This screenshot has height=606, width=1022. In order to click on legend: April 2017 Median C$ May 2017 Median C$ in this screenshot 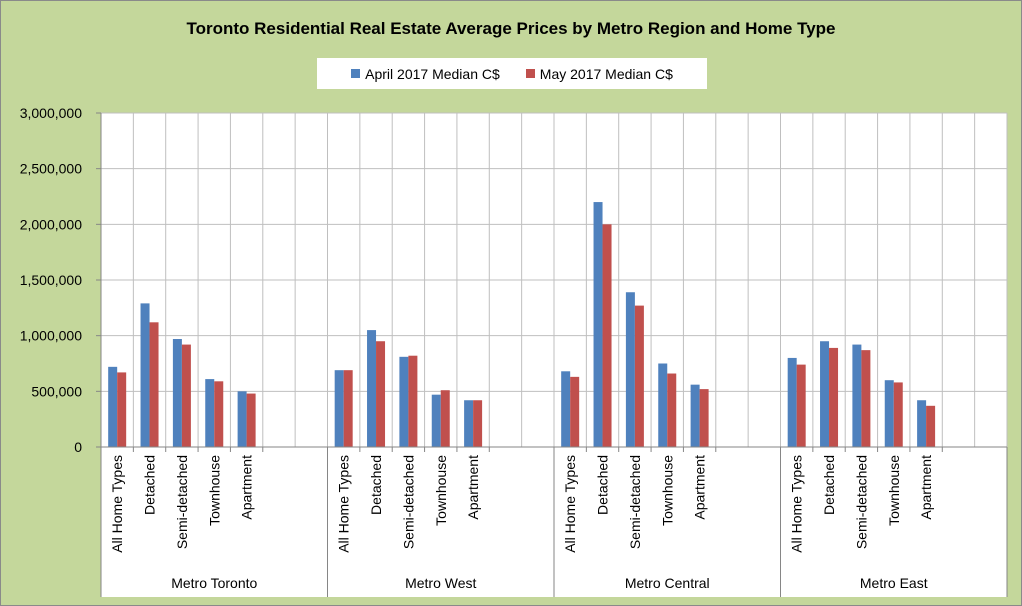, I will do `click(512, 73)`.